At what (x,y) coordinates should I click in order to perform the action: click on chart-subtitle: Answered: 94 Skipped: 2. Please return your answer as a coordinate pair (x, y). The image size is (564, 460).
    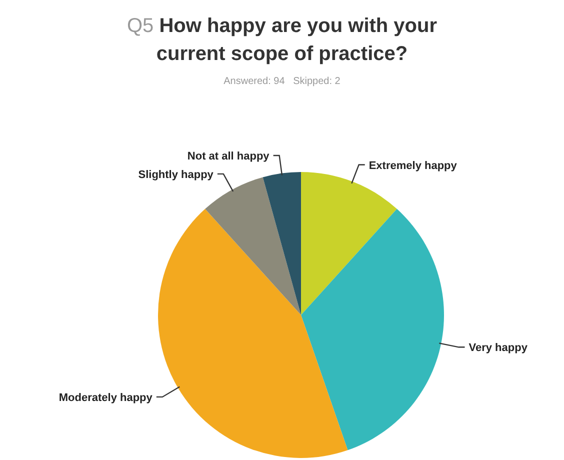
    Looking at the image, I should click on (282, 81).